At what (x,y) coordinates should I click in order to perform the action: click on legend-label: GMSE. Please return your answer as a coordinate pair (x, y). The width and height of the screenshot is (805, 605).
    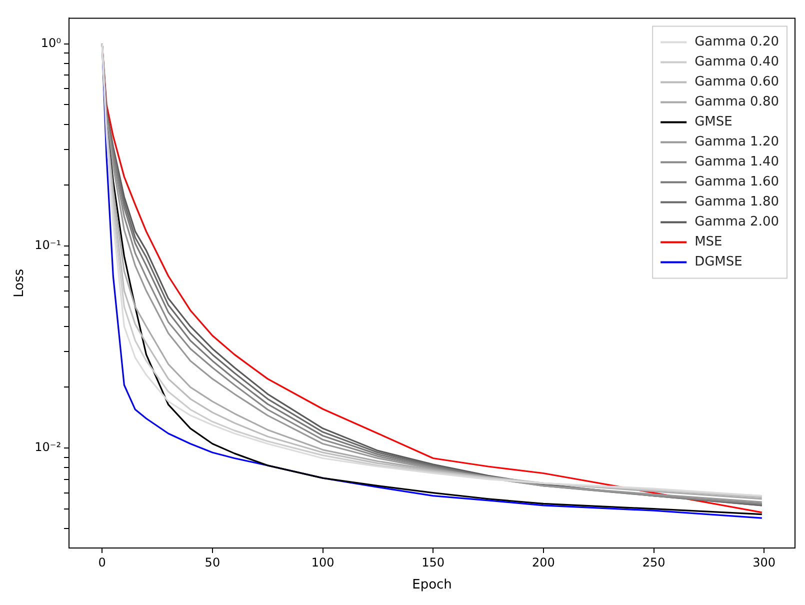
    Looking at the image, I should click on (713, 122).